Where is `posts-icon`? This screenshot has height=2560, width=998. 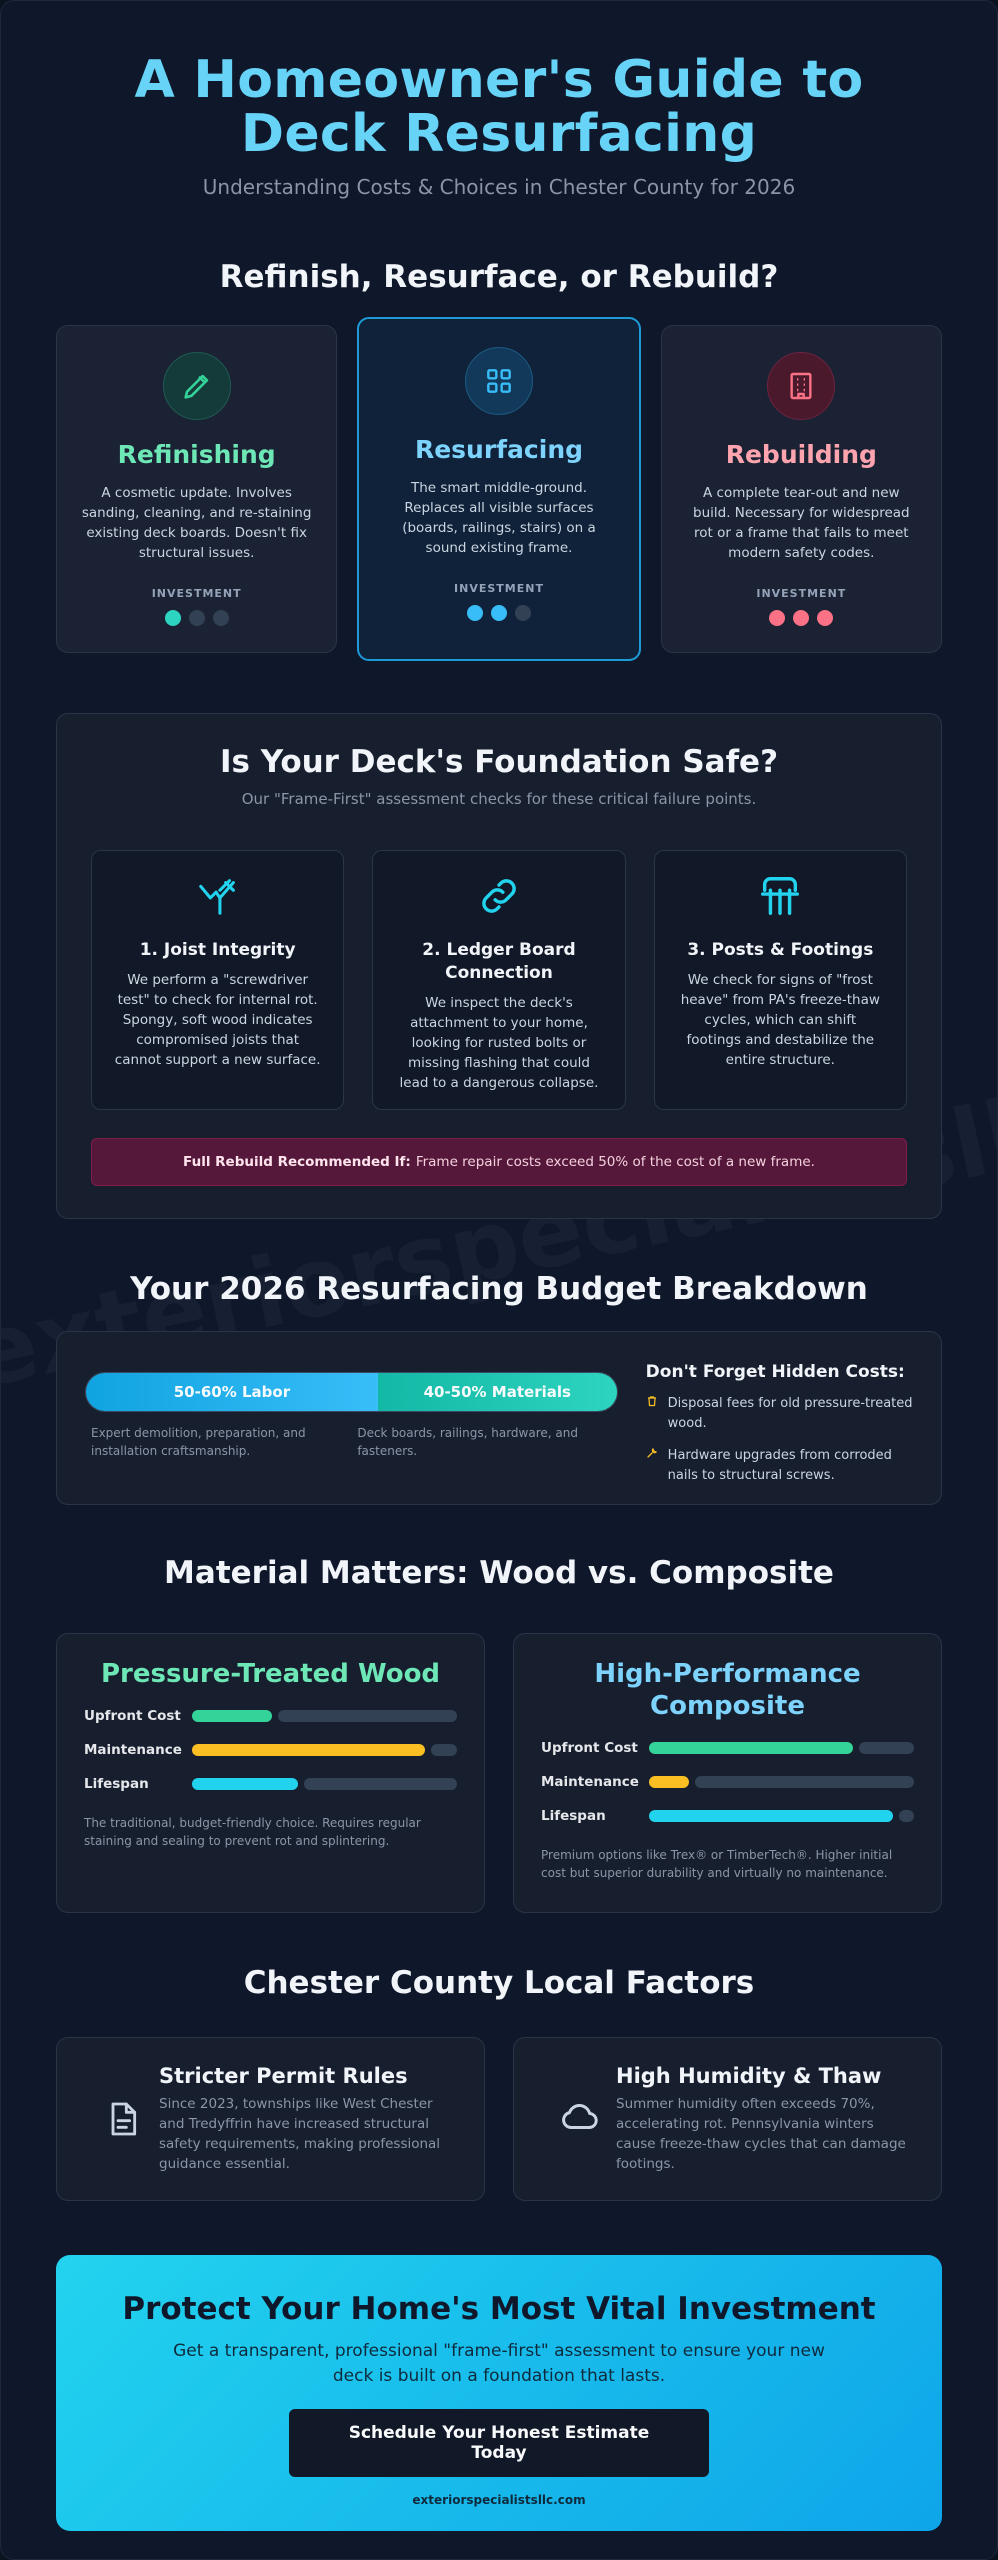
posts-icon is located at coordinates (780, 900).